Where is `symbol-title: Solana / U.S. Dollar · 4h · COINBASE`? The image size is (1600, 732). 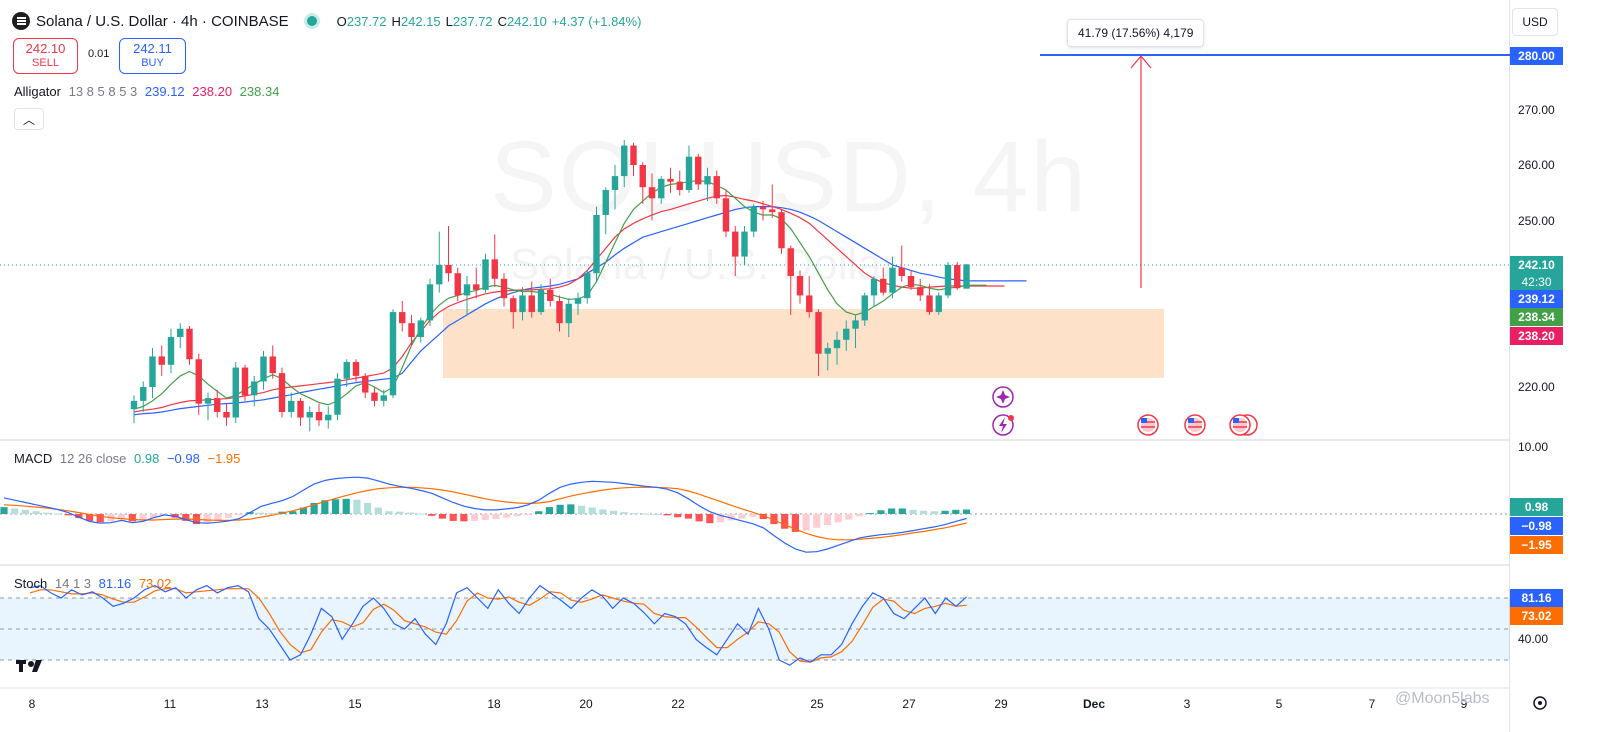 symbol-title: Solana / U.S. Dollar · 4h · COINBASE is located at coordinates (162, 21).